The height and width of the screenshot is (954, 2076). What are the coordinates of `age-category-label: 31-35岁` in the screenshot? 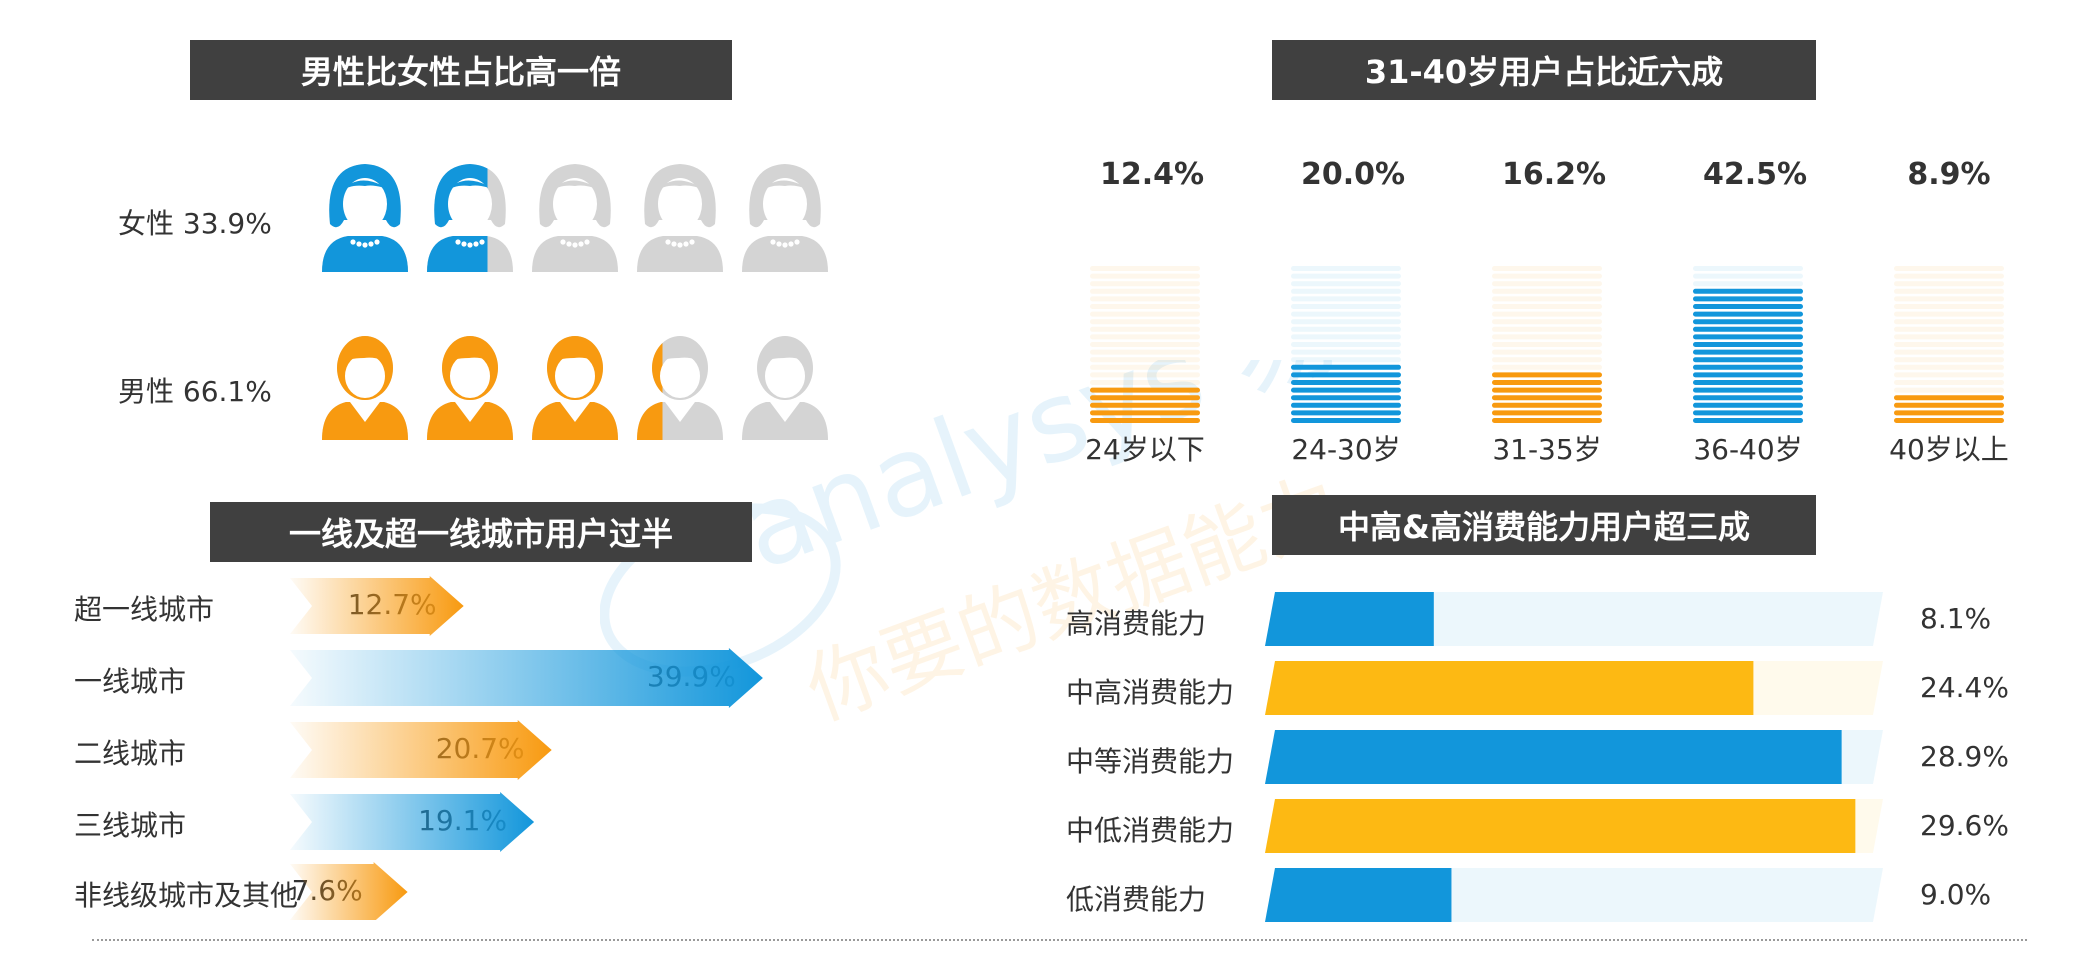 It's located at (1547, 449).